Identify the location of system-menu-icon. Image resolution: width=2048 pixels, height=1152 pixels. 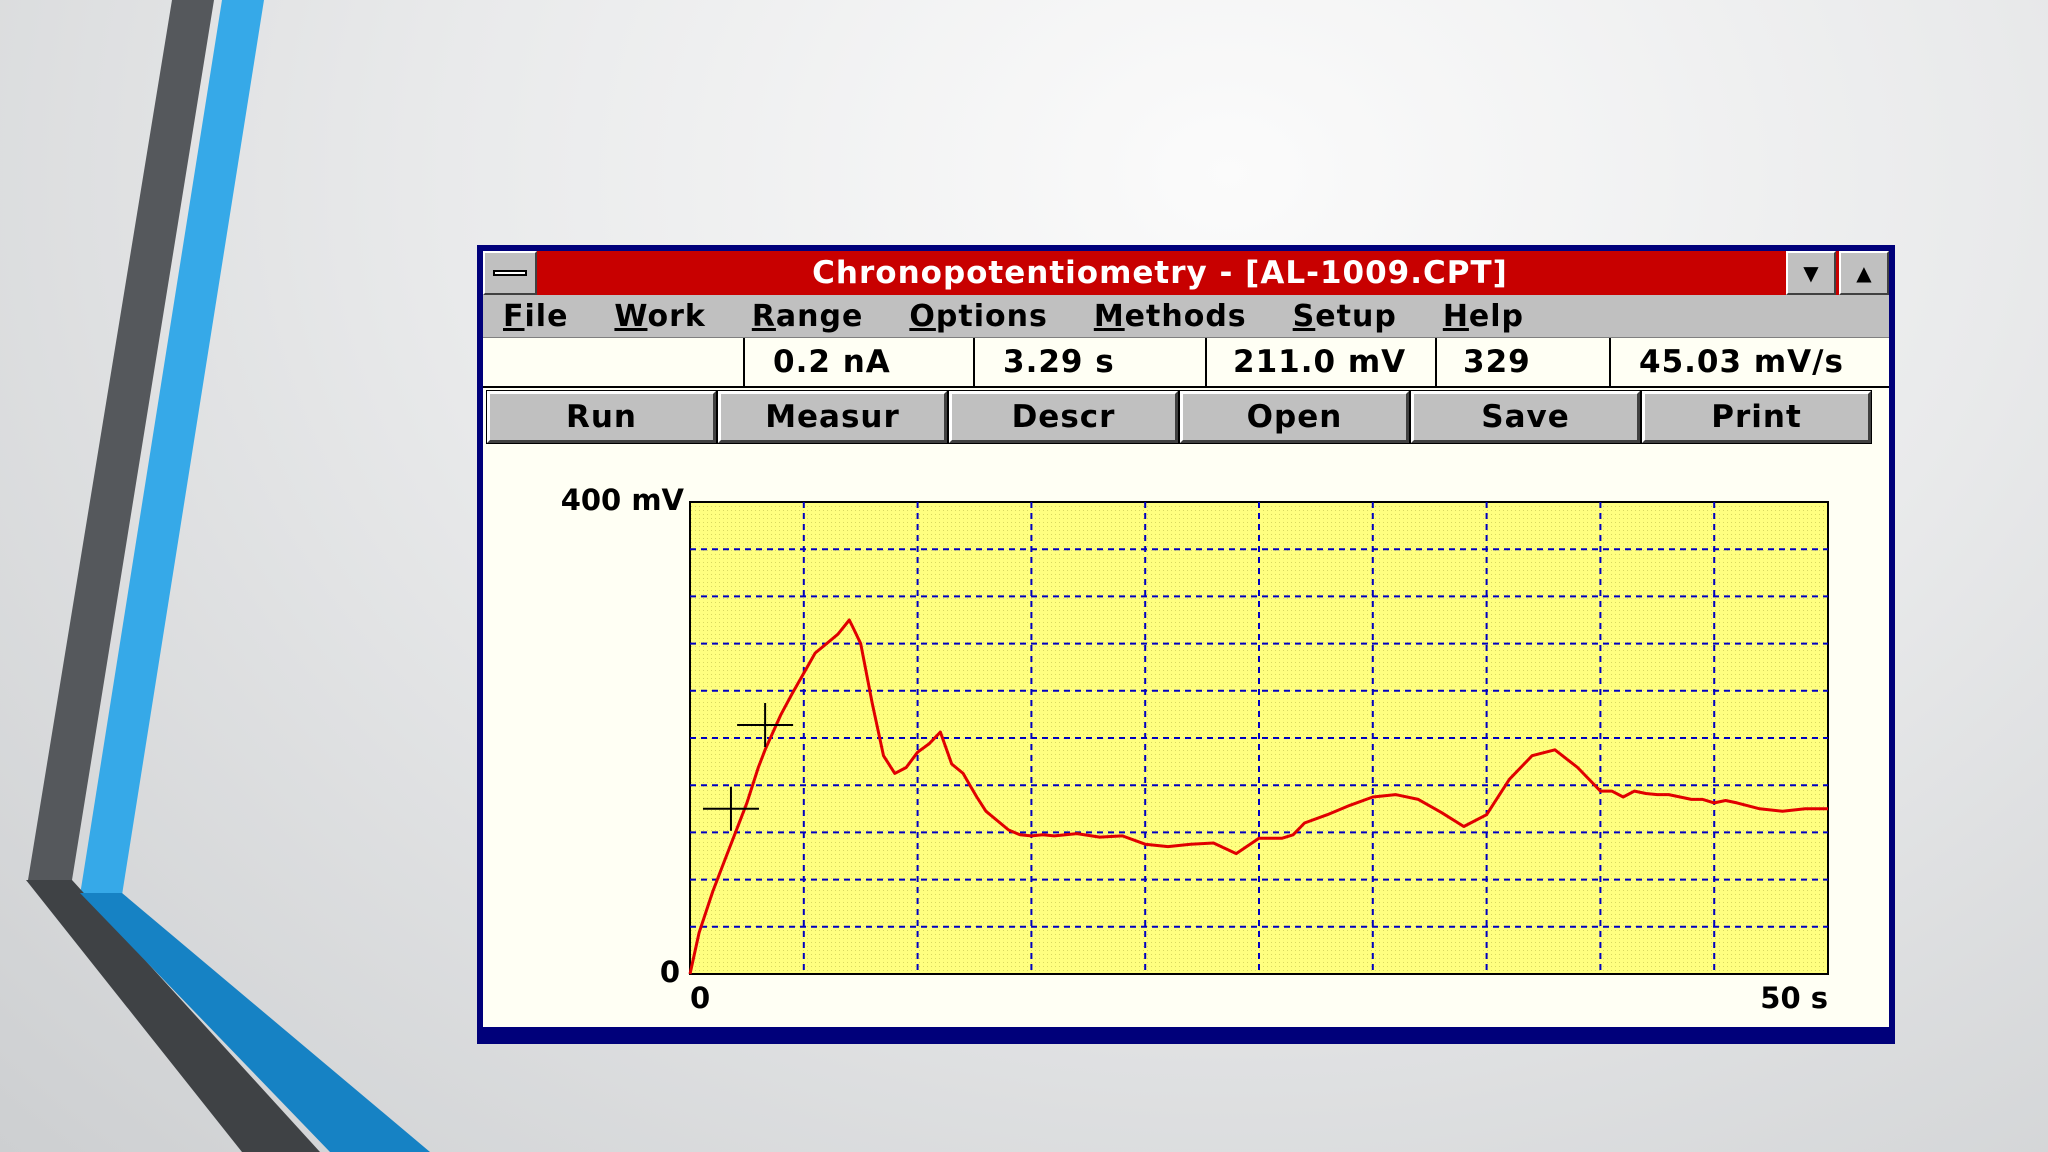
(510, 273).